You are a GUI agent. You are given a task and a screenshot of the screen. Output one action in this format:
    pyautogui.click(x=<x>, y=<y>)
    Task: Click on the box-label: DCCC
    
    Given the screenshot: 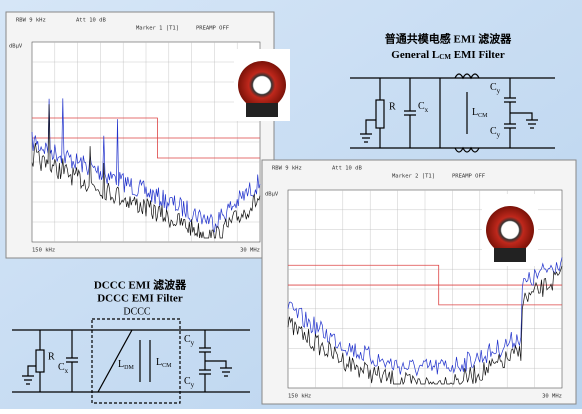 What is the action you would take?
    pyautogui.click(x=137, y=311)
    